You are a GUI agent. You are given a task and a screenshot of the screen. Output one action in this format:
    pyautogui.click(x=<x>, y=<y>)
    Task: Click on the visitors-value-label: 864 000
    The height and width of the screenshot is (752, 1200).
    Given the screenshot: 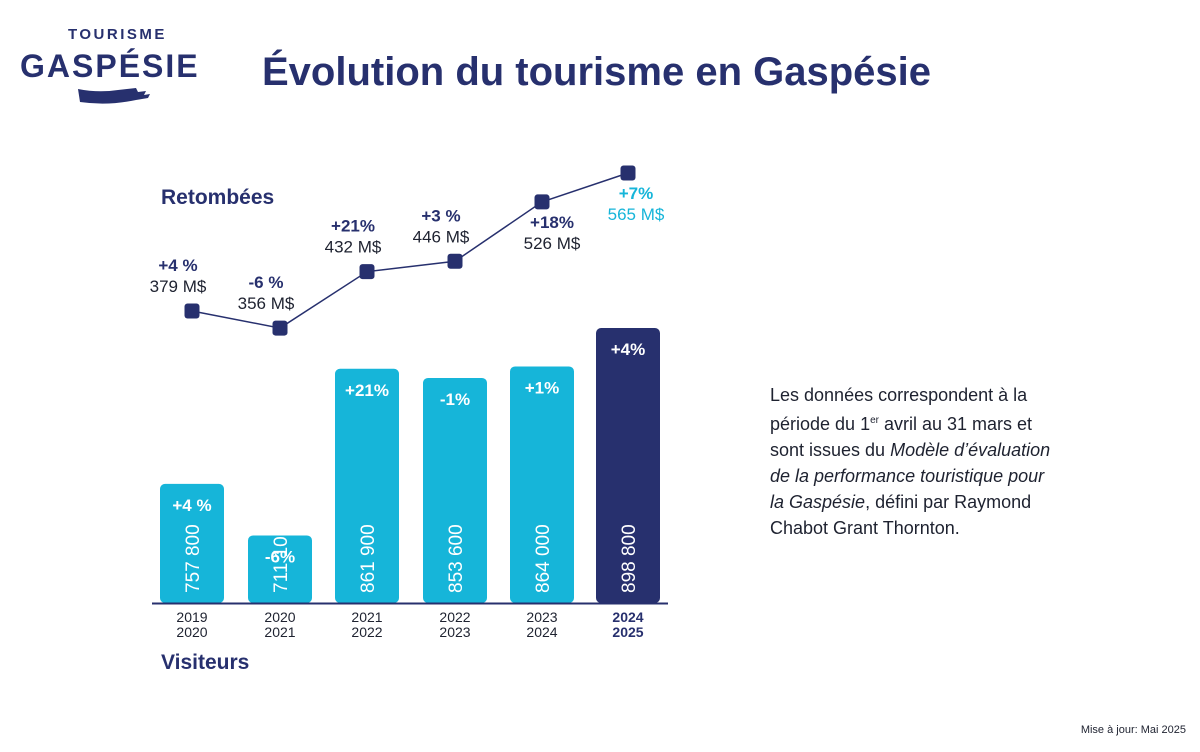 What is the action you would take?
    pyautogui.click(x=543, y=558)
    